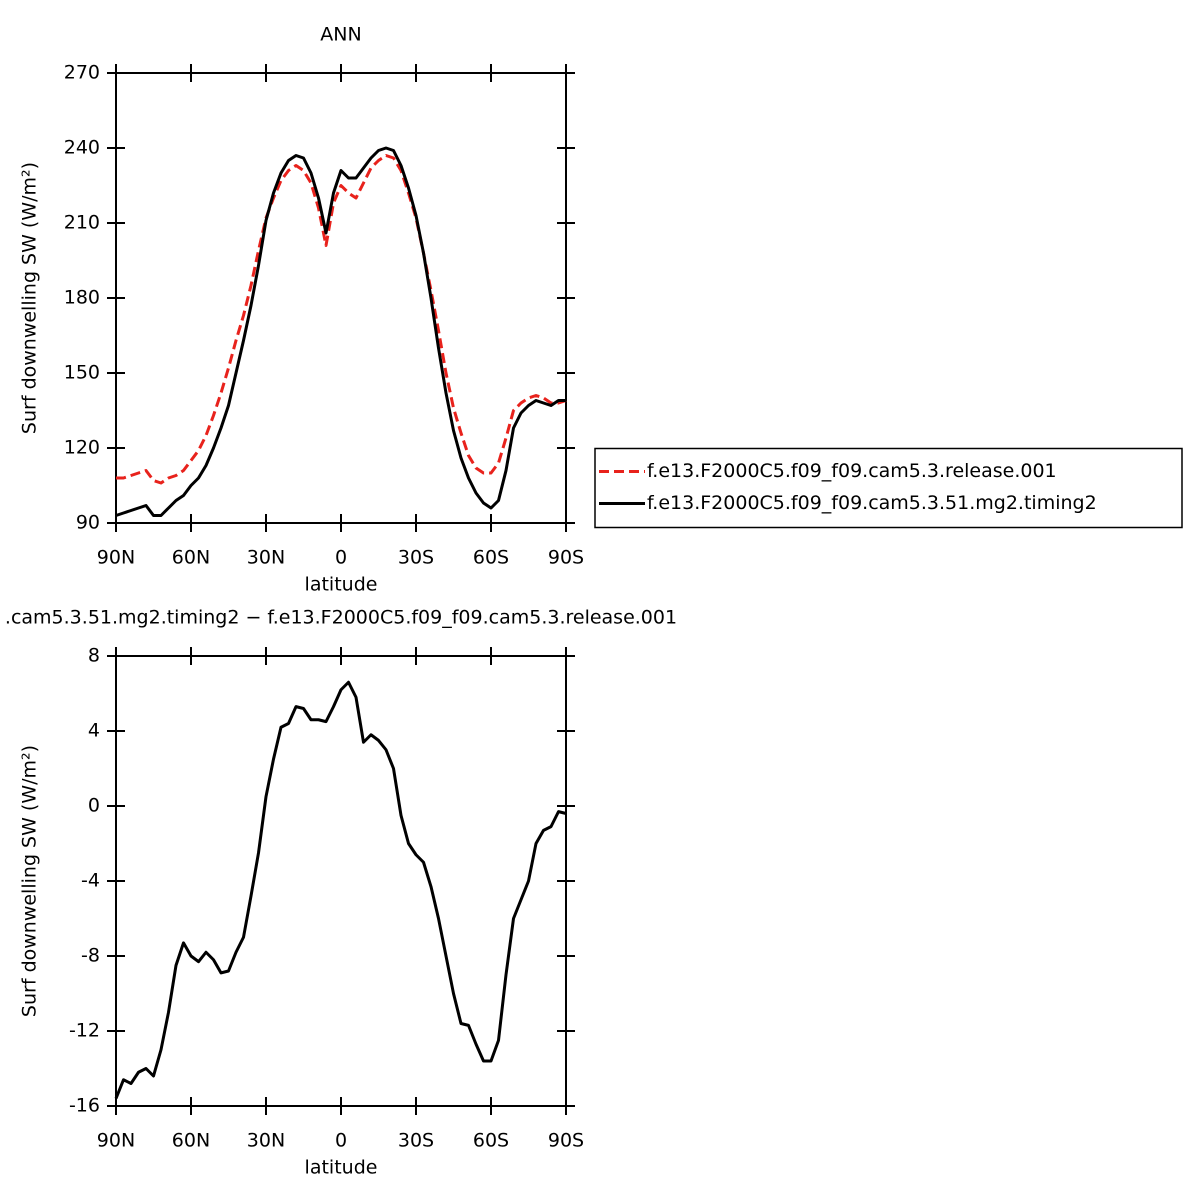 The width and height of the screenshot is (1199, 1202). I want to click on plot-frame, so click(341, 298).